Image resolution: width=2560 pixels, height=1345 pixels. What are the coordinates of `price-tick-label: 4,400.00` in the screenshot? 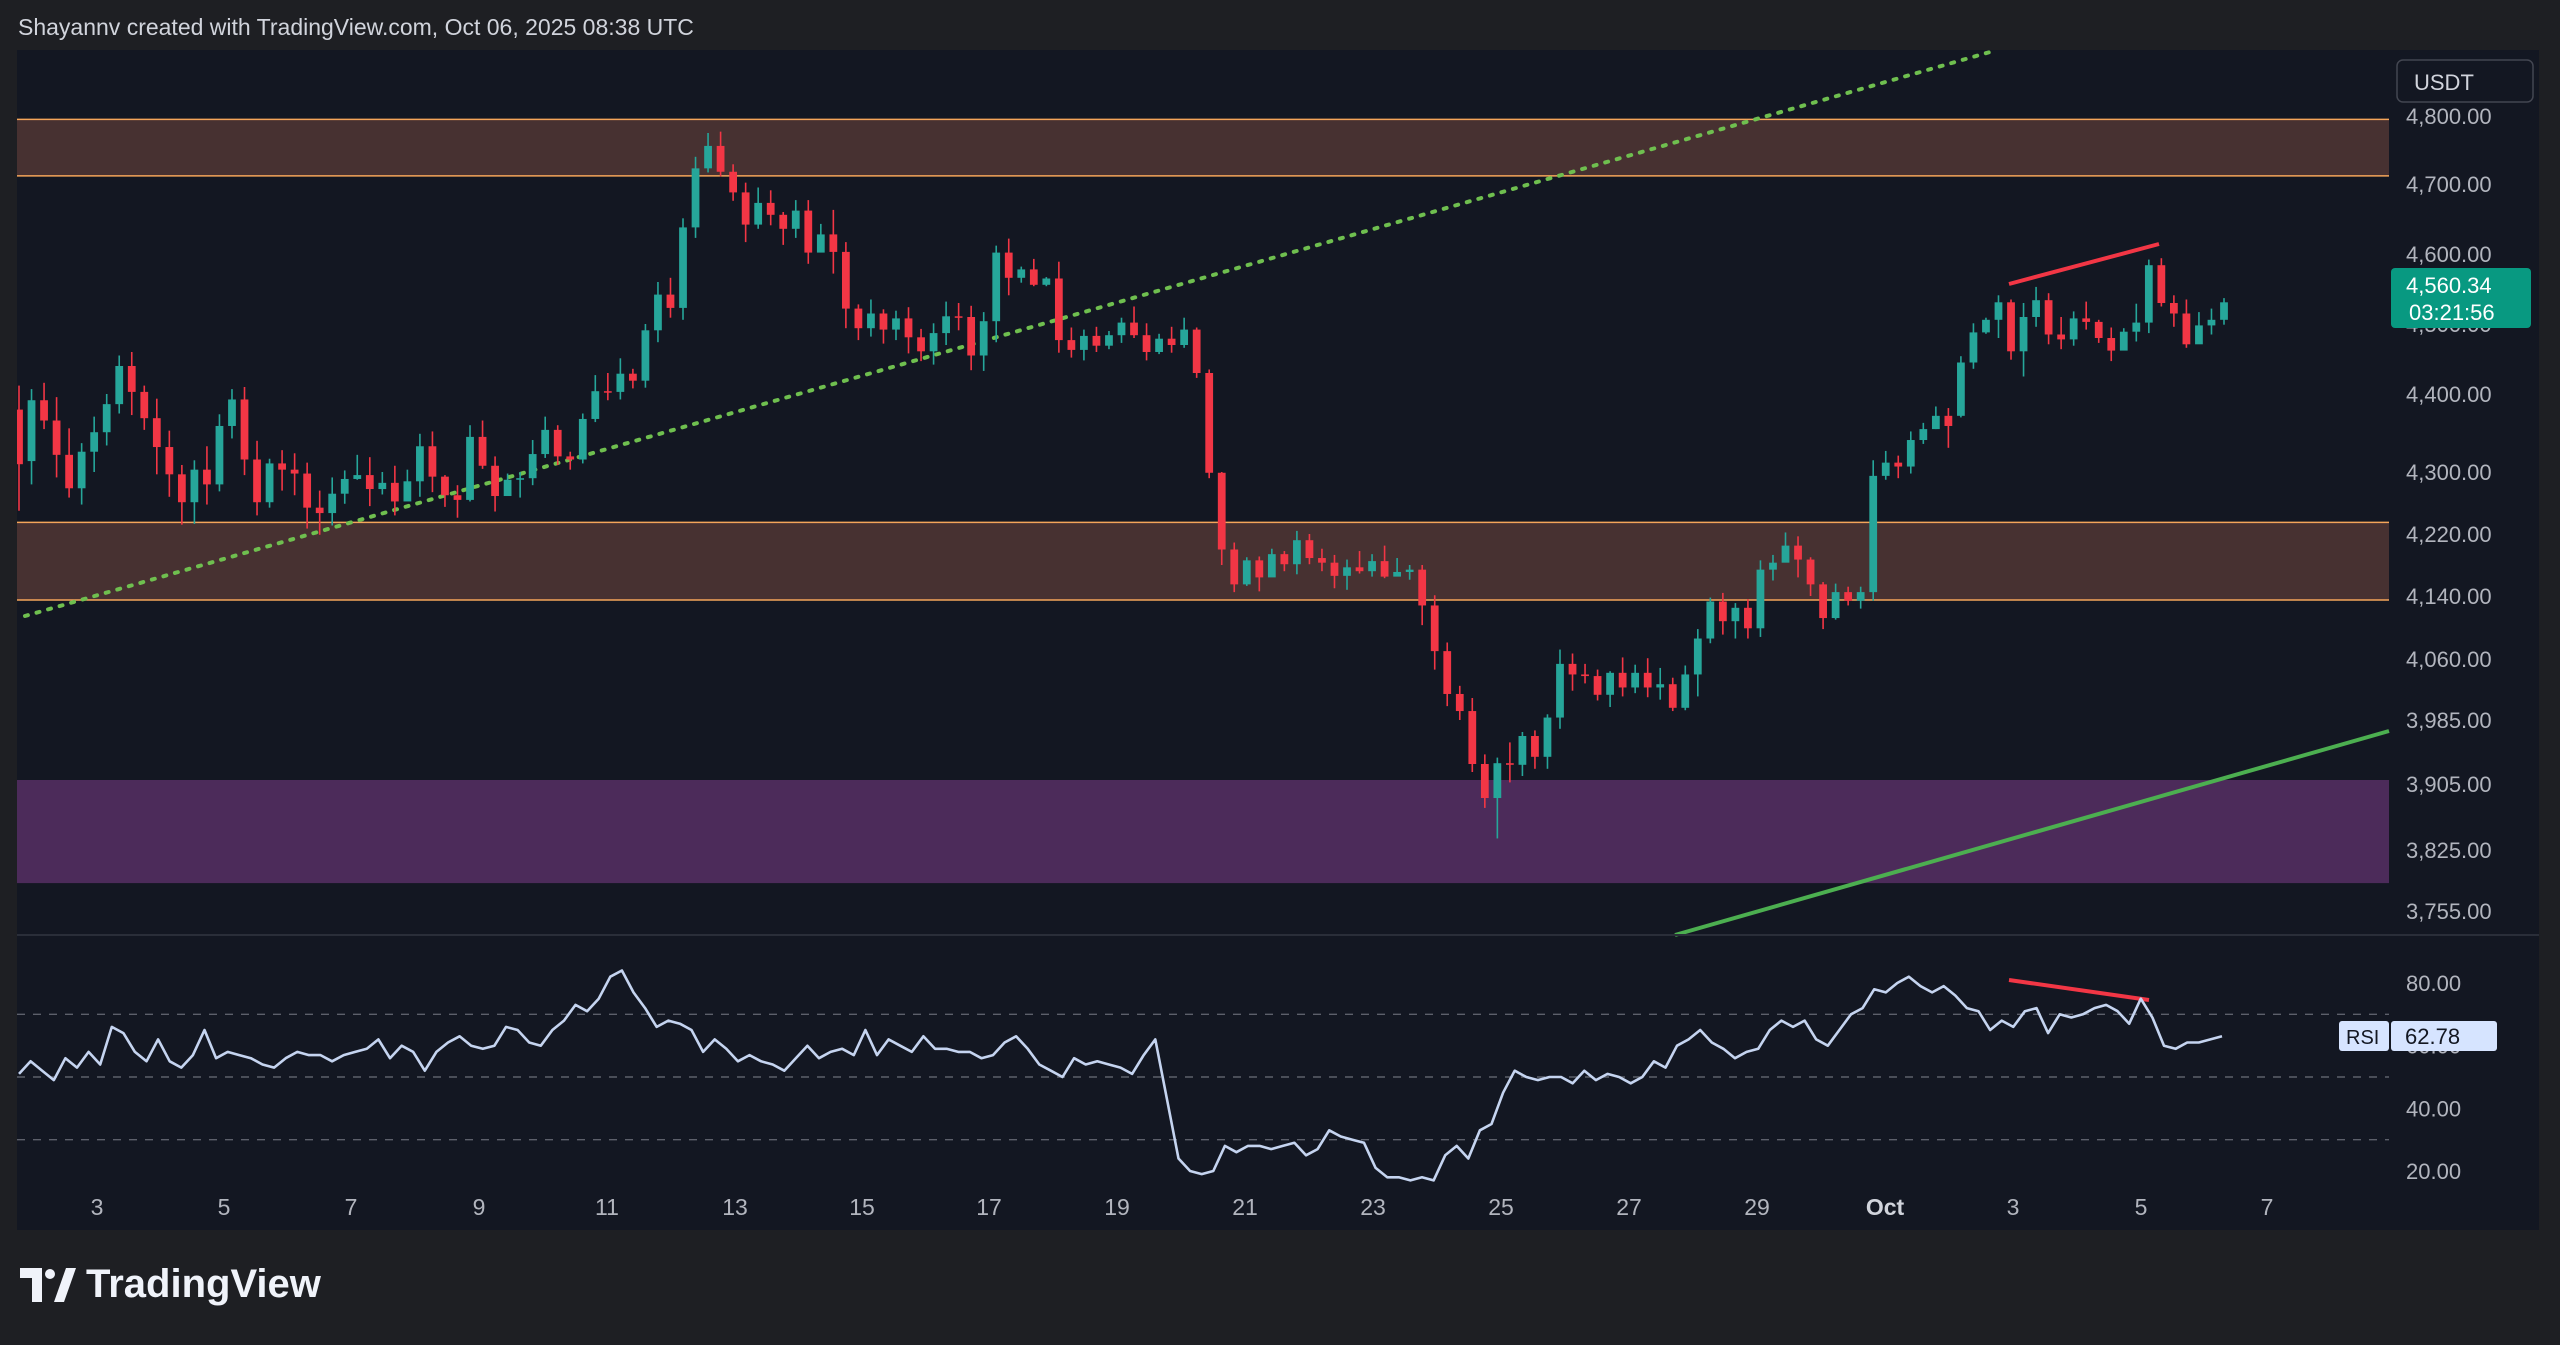 It's located at (2449, 394).